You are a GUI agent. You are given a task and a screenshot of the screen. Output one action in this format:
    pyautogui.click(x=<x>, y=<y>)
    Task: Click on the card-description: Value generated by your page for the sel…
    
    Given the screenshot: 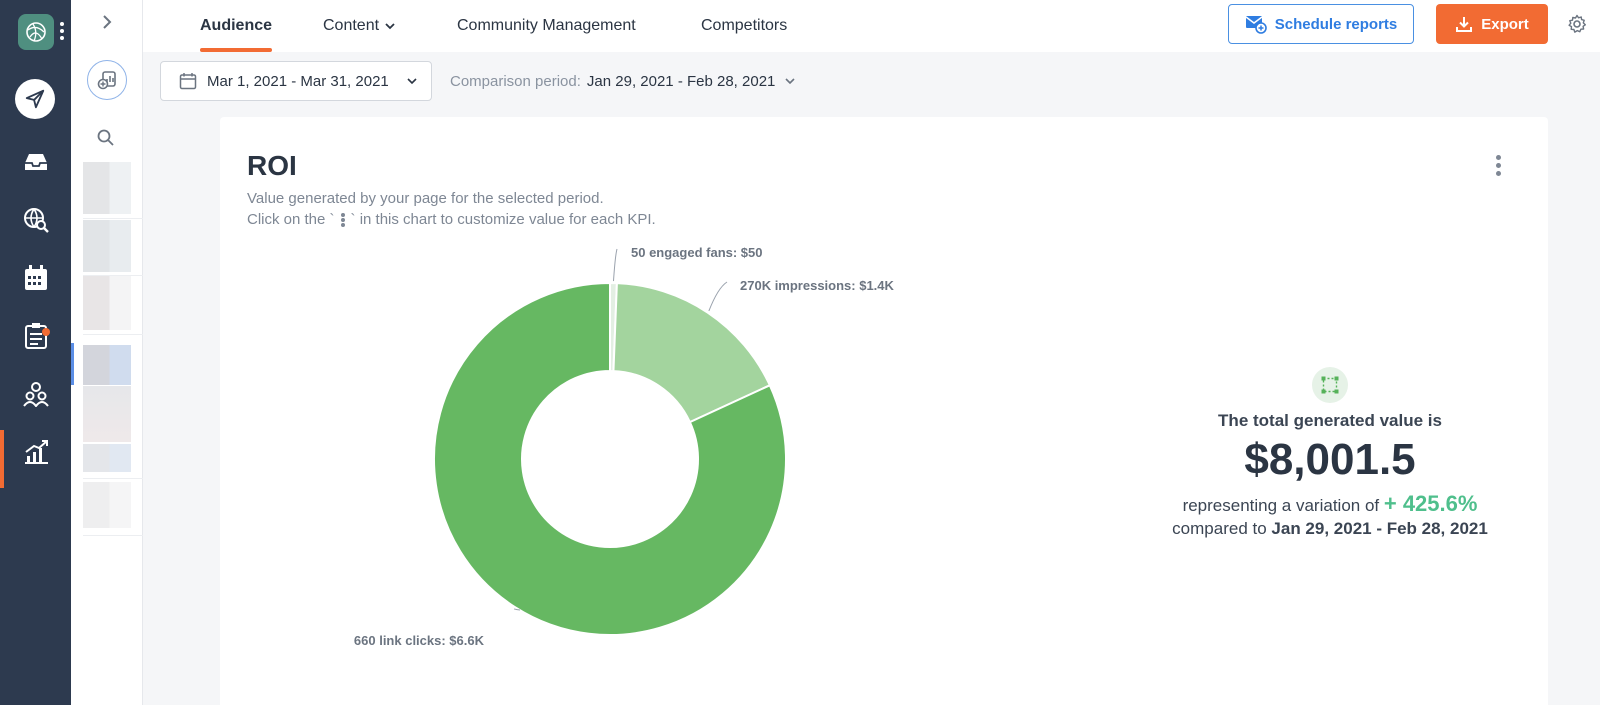 What is the action you would take?
    pyautogui.click(x=425, y=198)
    